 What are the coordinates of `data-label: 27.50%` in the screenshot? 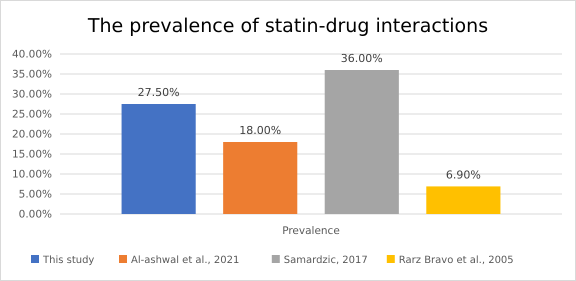 It's located at (159, 92).